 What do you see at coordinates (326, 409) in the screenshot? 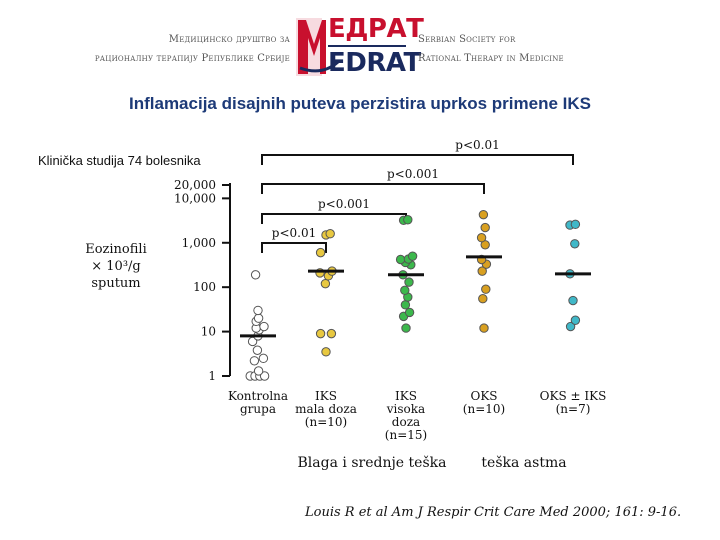
I see `group-label: mala doza` at bounding box center [326, 409].